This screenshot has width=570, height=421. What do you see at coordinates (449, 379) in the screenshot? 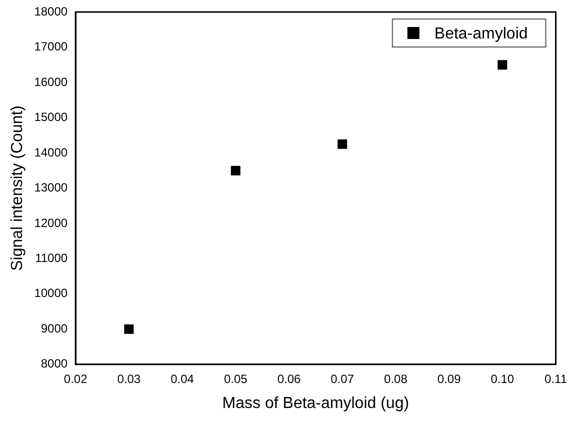
I see `x-tick-label: 0.09` at bounding box center [449, 379].